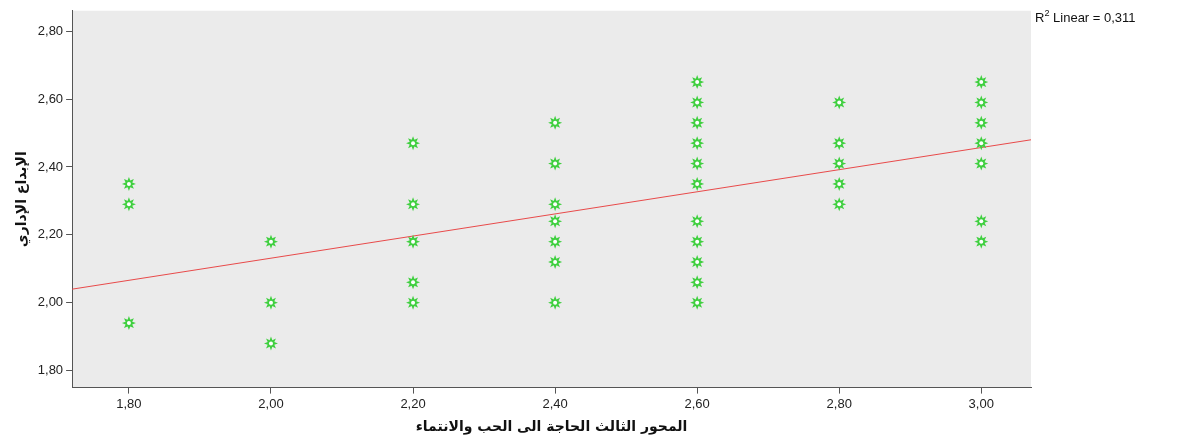 The width and height of the screenshot is (1199, 444). I want to click on y-axis-title: الإبداع الإداري, so click(22, 199).